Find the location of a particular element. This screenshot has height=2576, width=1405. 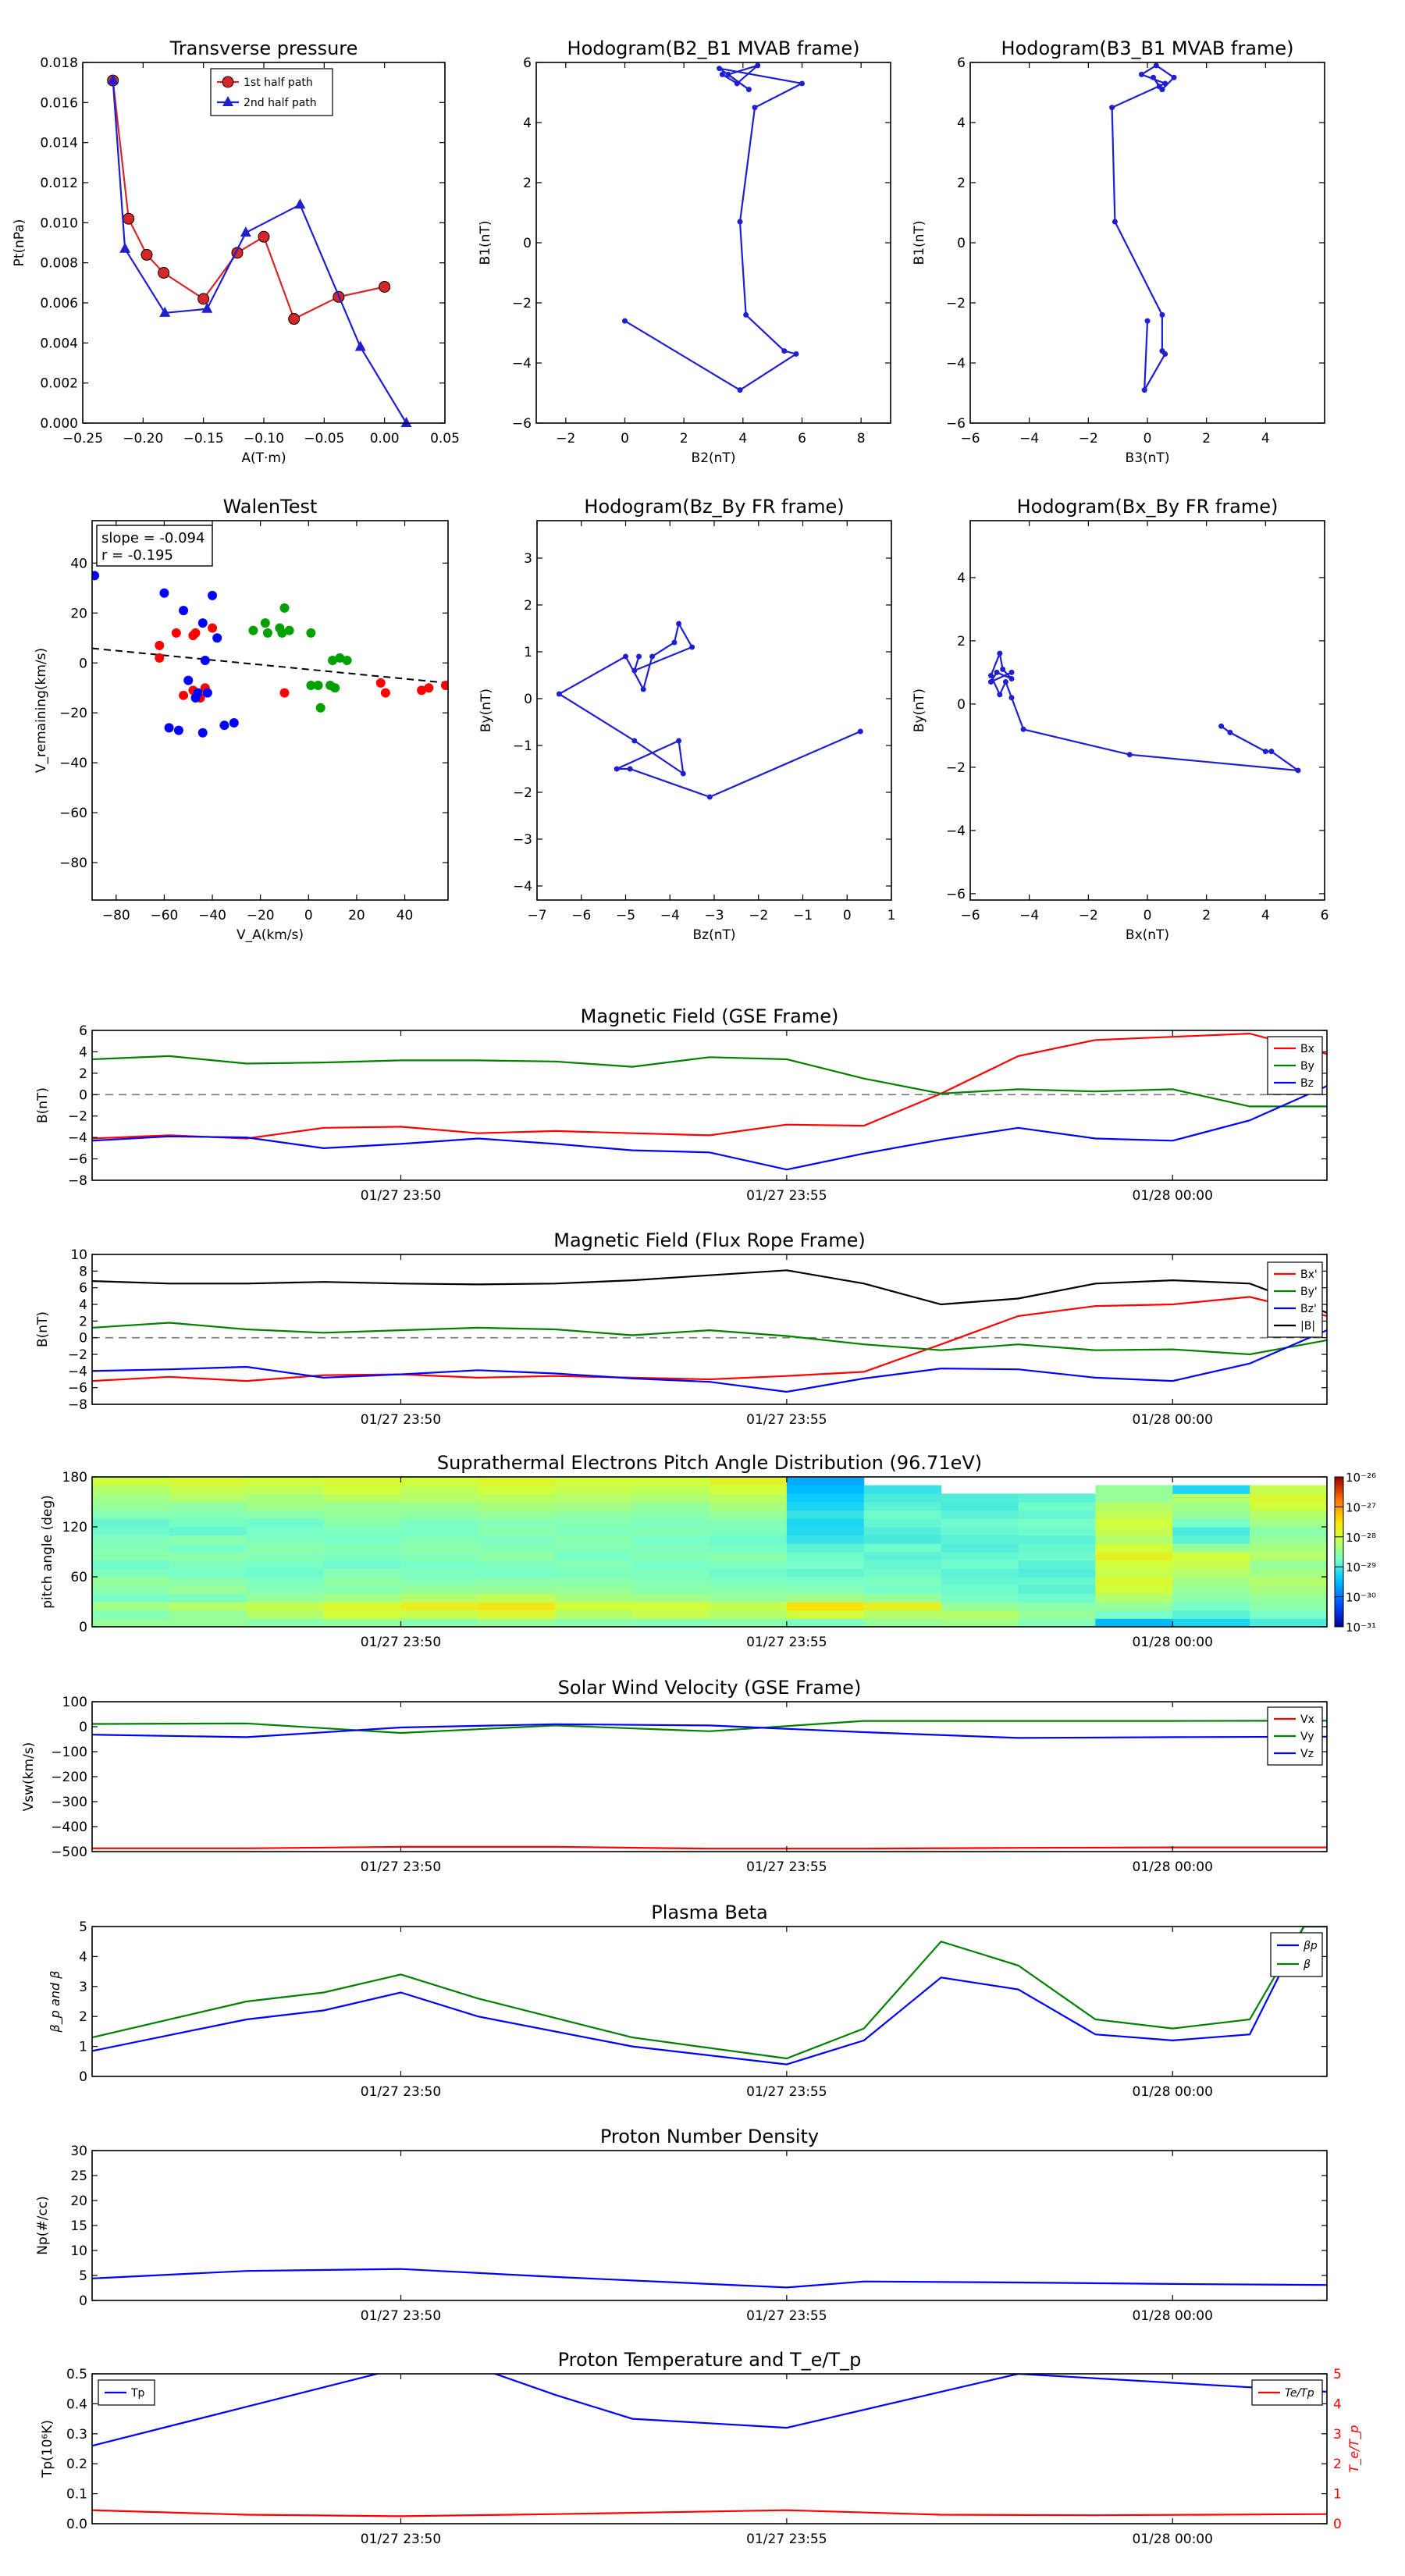

pad-colorbar is located at coordinates (1339, 1552).